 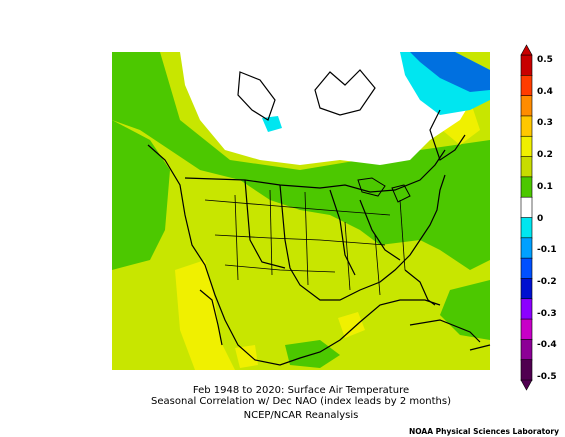 What do you see at coordinates (384, 190) in the screenshot?
I see `great-lakes` at bounding box center [384, 190].